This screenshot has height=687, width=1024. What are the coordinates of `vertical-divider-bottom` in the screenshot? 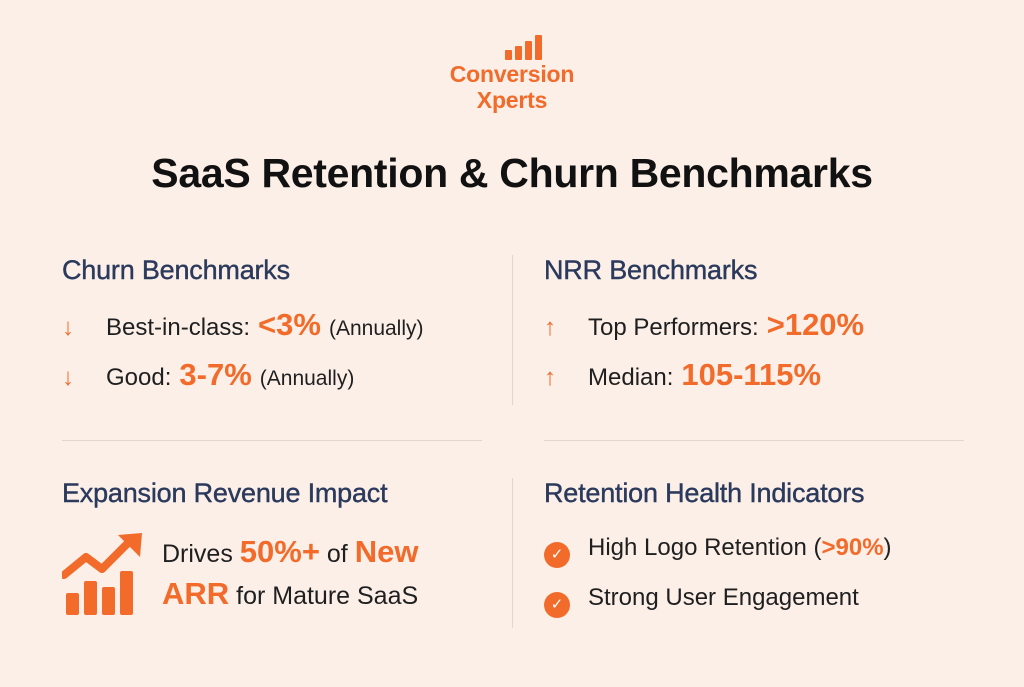 It's located at (512, 553).